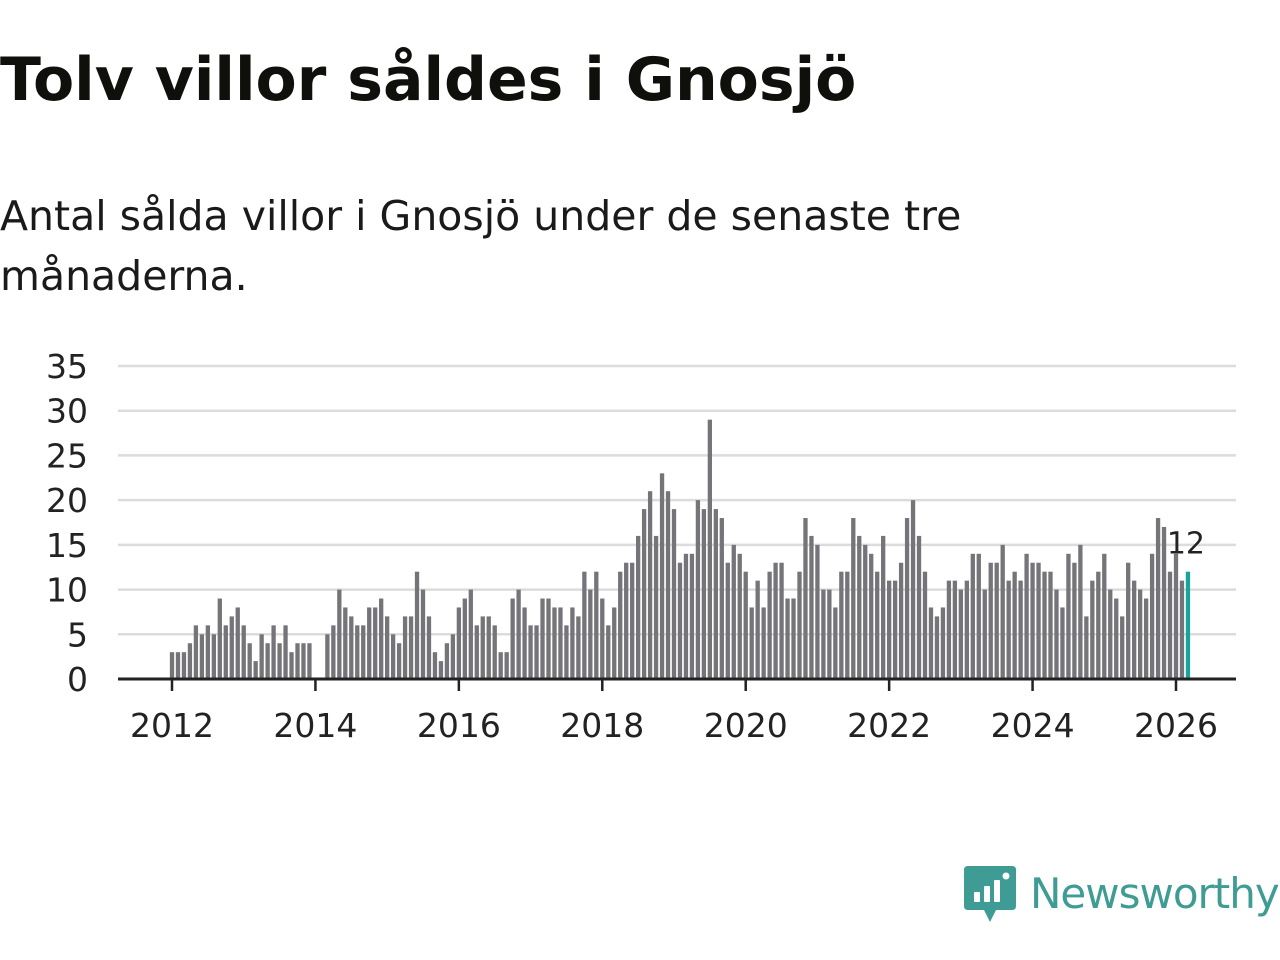 Image resolution: width=1280 pixels, height=960 pixels. I want to click on brand-logo: Newsworthy, so click(1121, 894).